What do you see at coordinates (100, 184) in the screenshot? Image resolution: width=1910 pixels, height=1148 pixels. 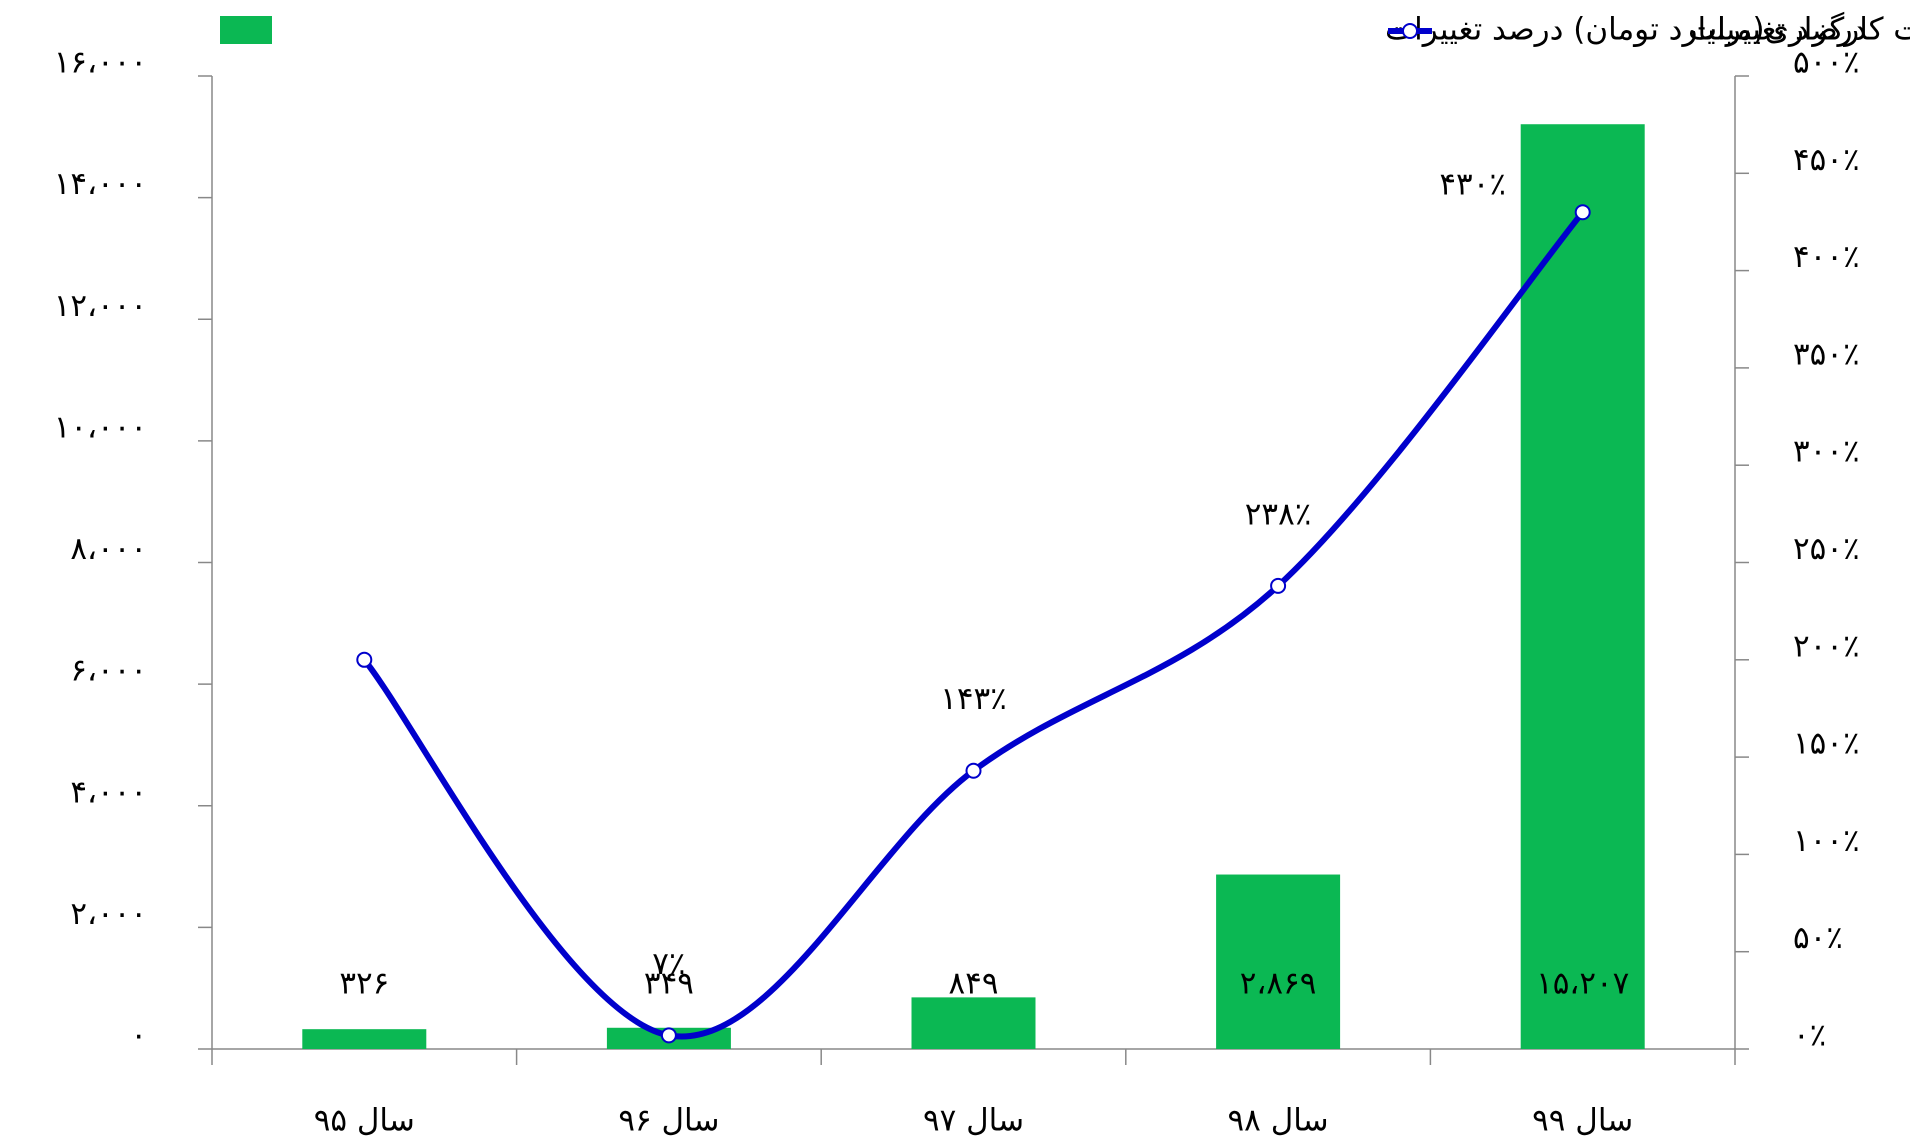 I see `y-tick-label: ۱۴،۰۰۰` at bounding box center [100, 184].